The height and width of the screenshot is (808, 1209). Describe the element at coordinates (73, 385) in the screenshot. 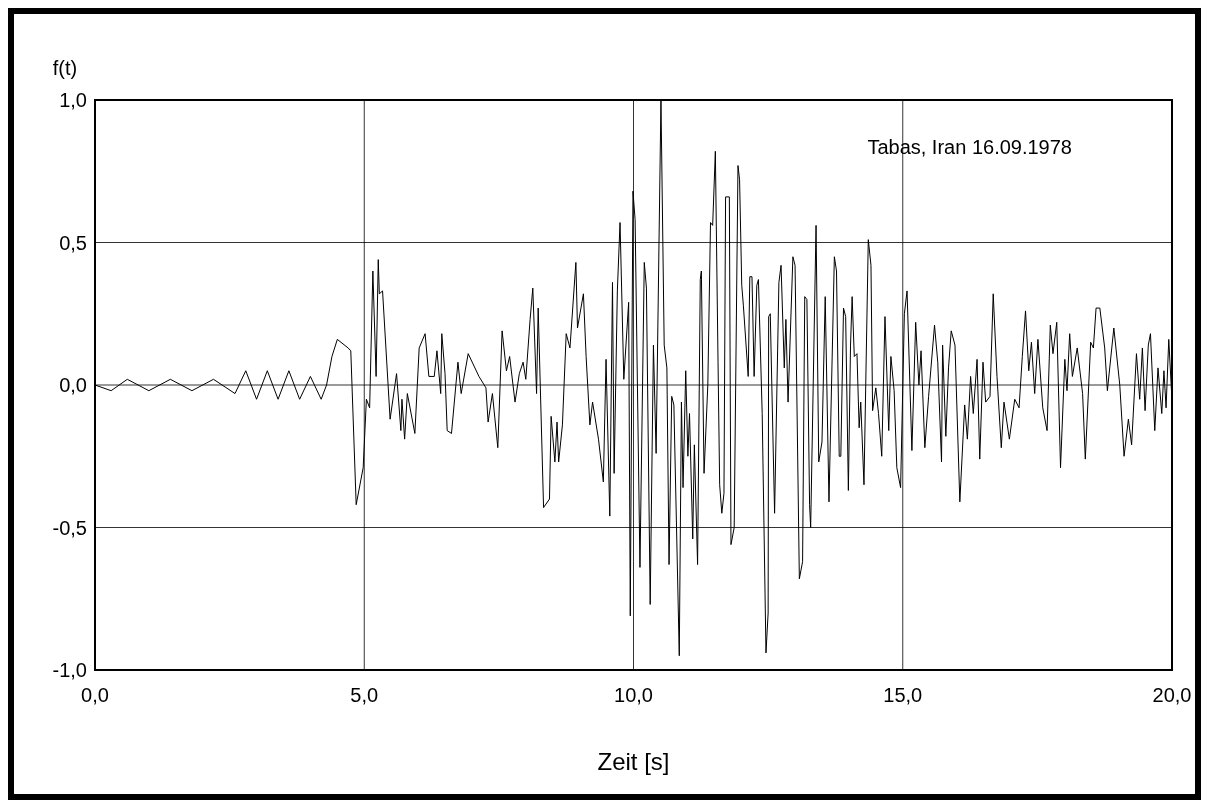

I see `y-tick-label: 0,0` at that location.